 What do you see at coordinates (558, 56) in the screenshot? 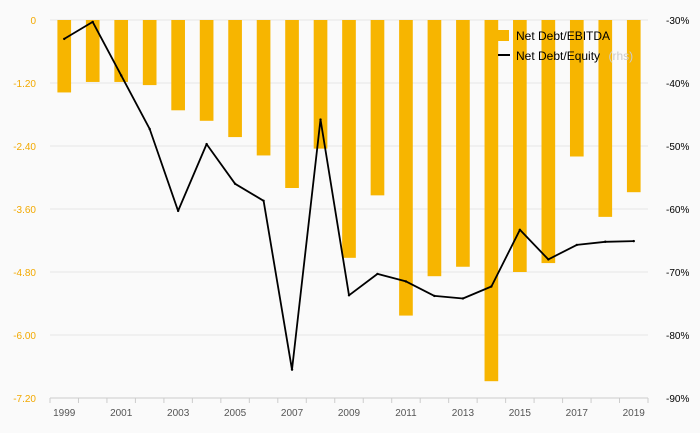
I see `legend-label-net-debt-equity-name: Net Debt/Equity` at bounding box center [558, 56].